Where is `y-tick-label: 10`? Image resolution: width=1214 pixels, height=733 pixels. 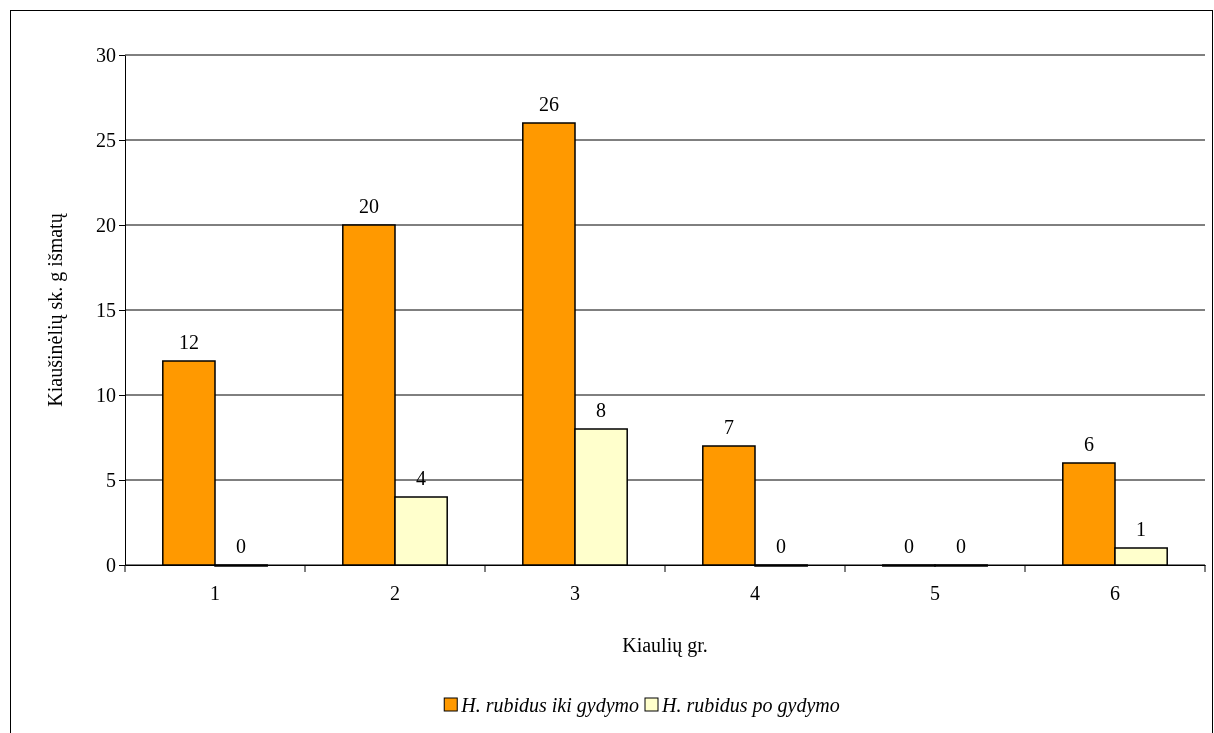 y-tick-label: 10 is located at coordinates (106, 394).